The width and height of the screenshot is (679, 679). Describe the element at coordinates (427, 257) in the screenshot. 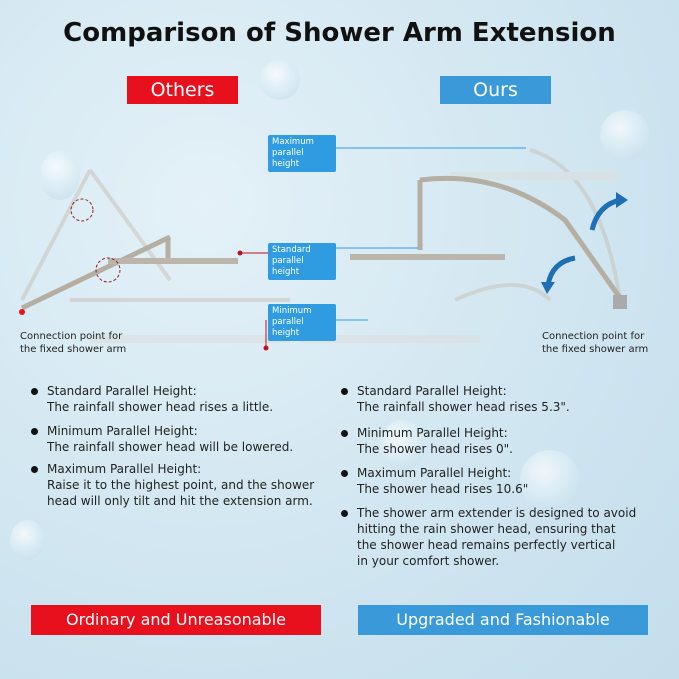

I see `ours-shower-head` at that location.